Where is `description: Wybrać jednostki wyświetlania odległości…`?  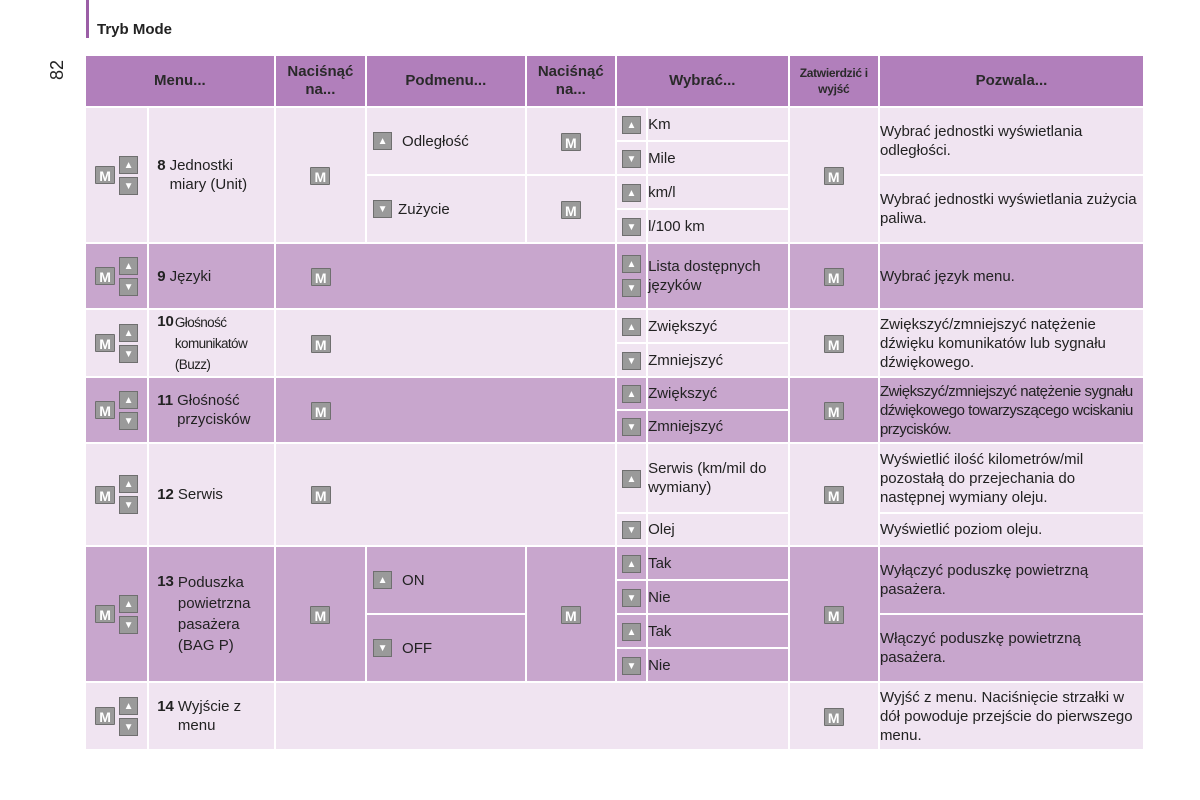 description: Wybrać jednostki wyświetlania odległości… is located at coordinates (1011, 141).